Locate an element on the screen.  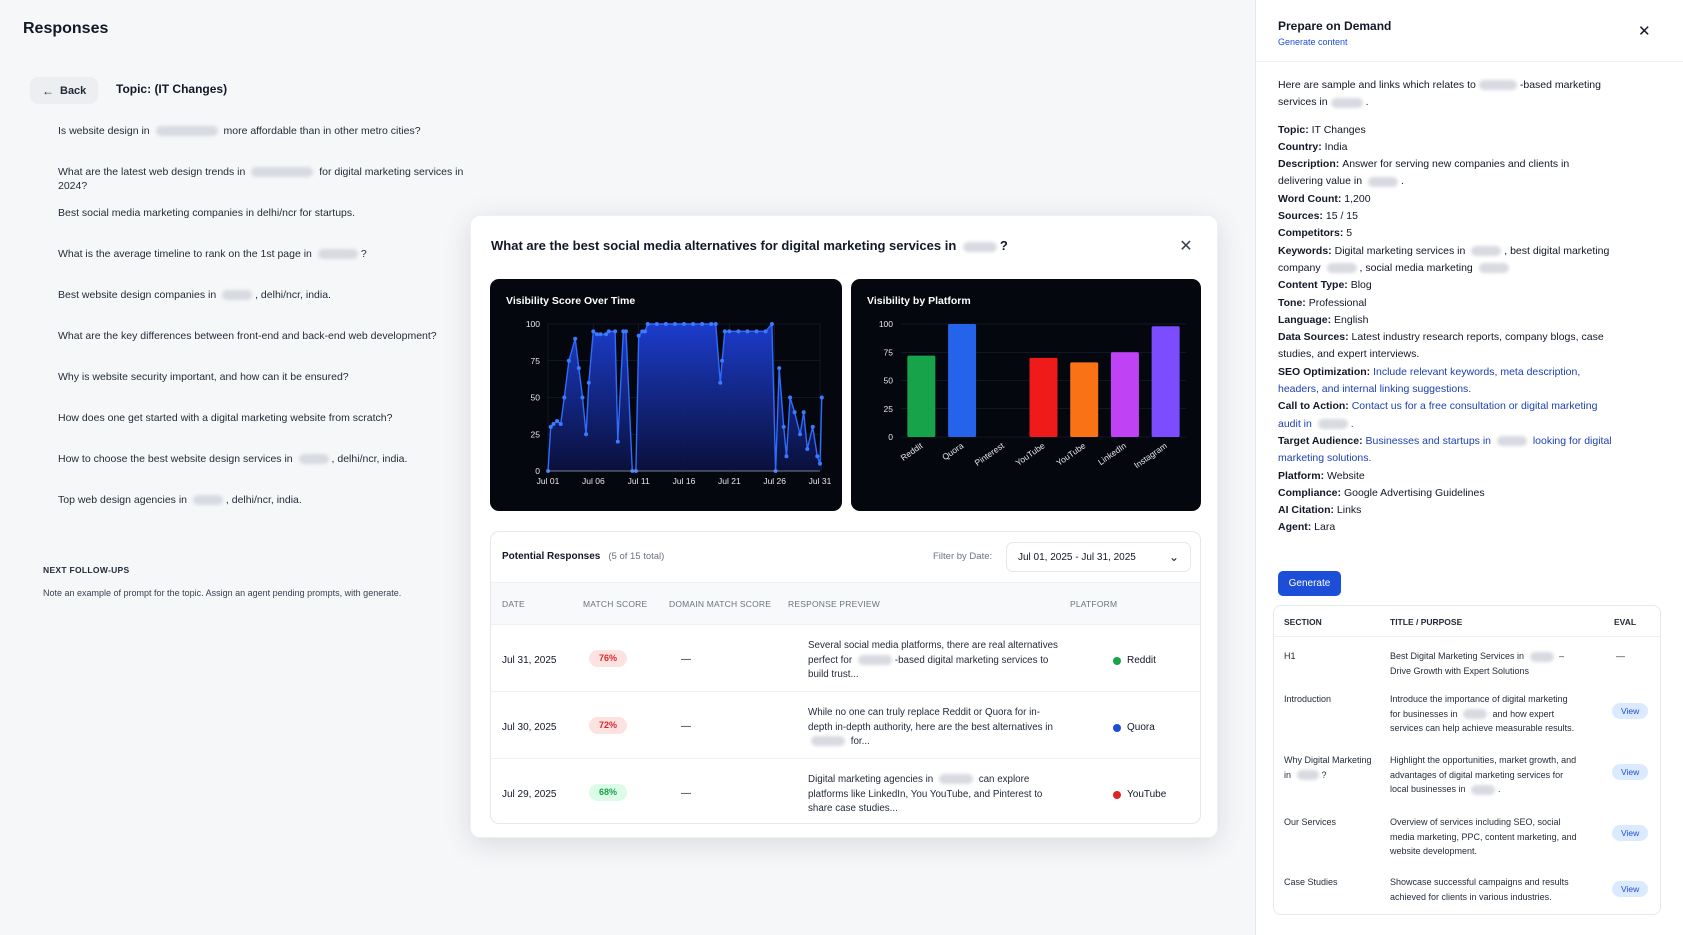
field-key: Country: is located at coordinates (1301, 146).